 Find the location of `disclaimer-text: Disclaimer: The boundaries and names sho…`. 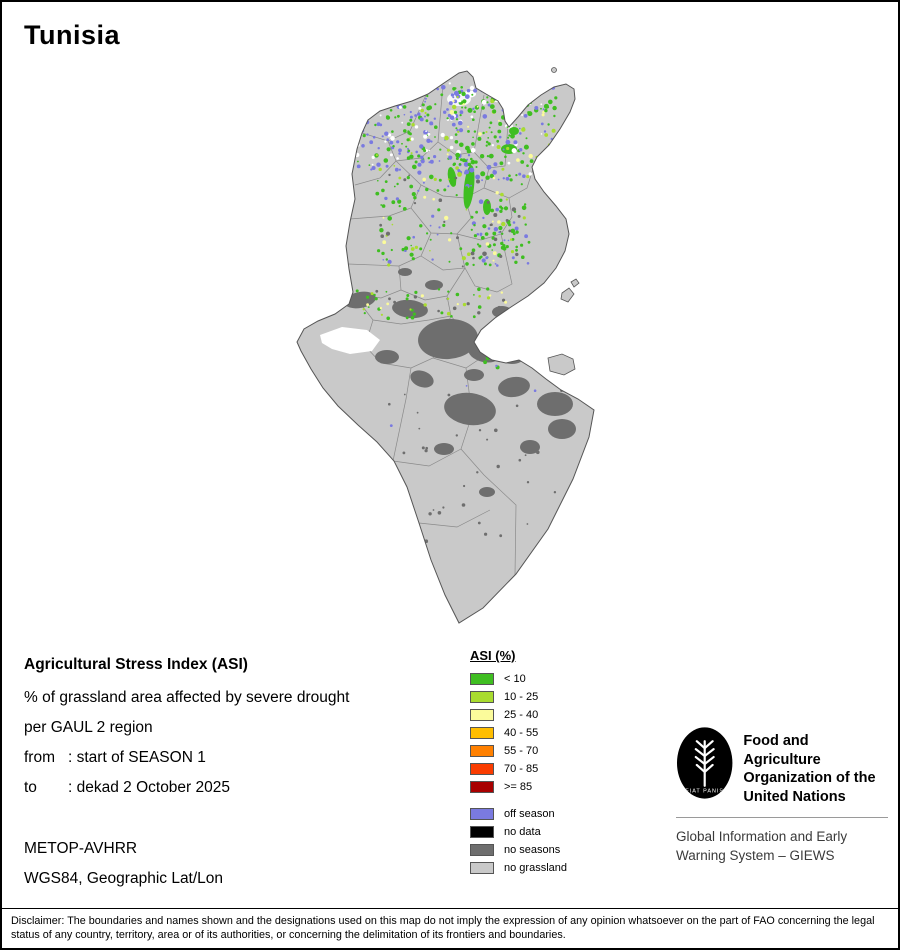

disclaimer-text: Disclaimer: The boundaries and names sho… is located at coordinates (450, 928).